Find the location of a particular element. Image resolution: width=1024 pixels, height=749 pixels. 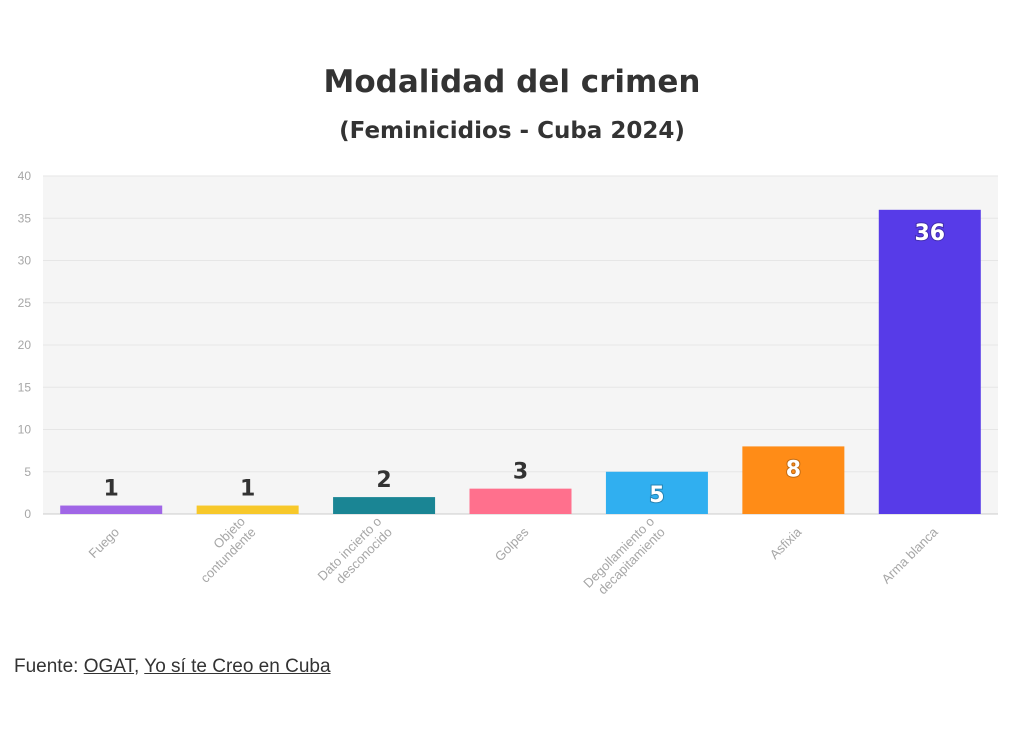

source-link-yo-si-te-creo: Yo sí te Creo en Cuba is located at coordinates (237, 666).